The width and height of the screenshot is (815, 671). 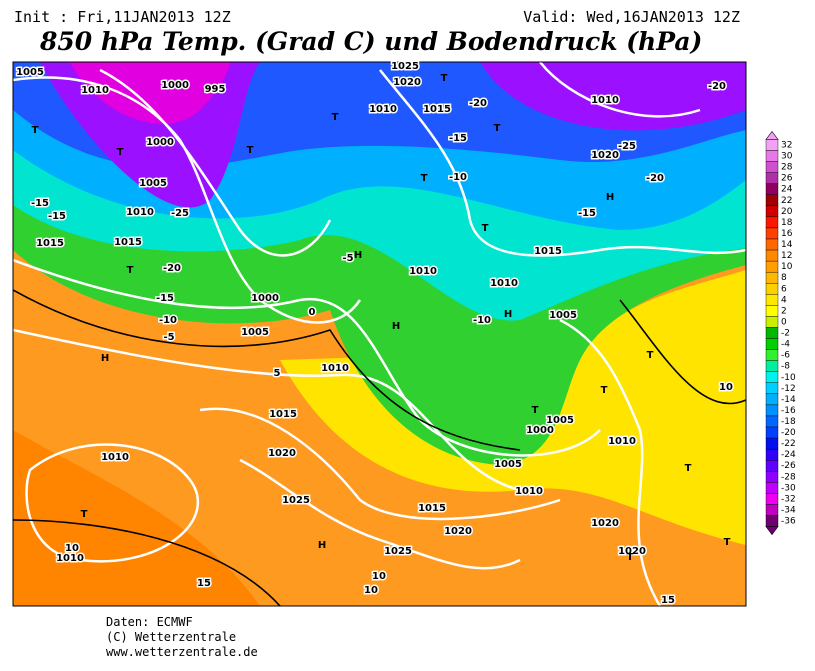 I want to click on colorbar-label: -2, so click(x=785, y=334).